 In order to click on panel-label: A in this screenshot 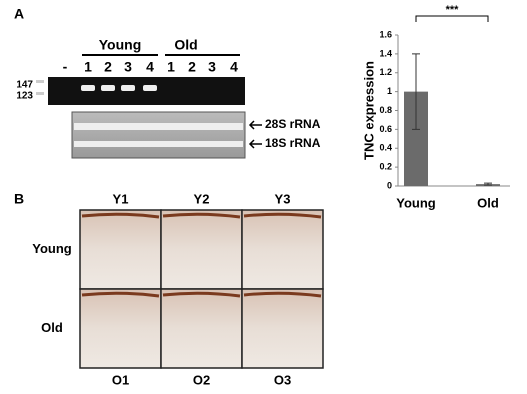, I will do `click(19, 14)`.